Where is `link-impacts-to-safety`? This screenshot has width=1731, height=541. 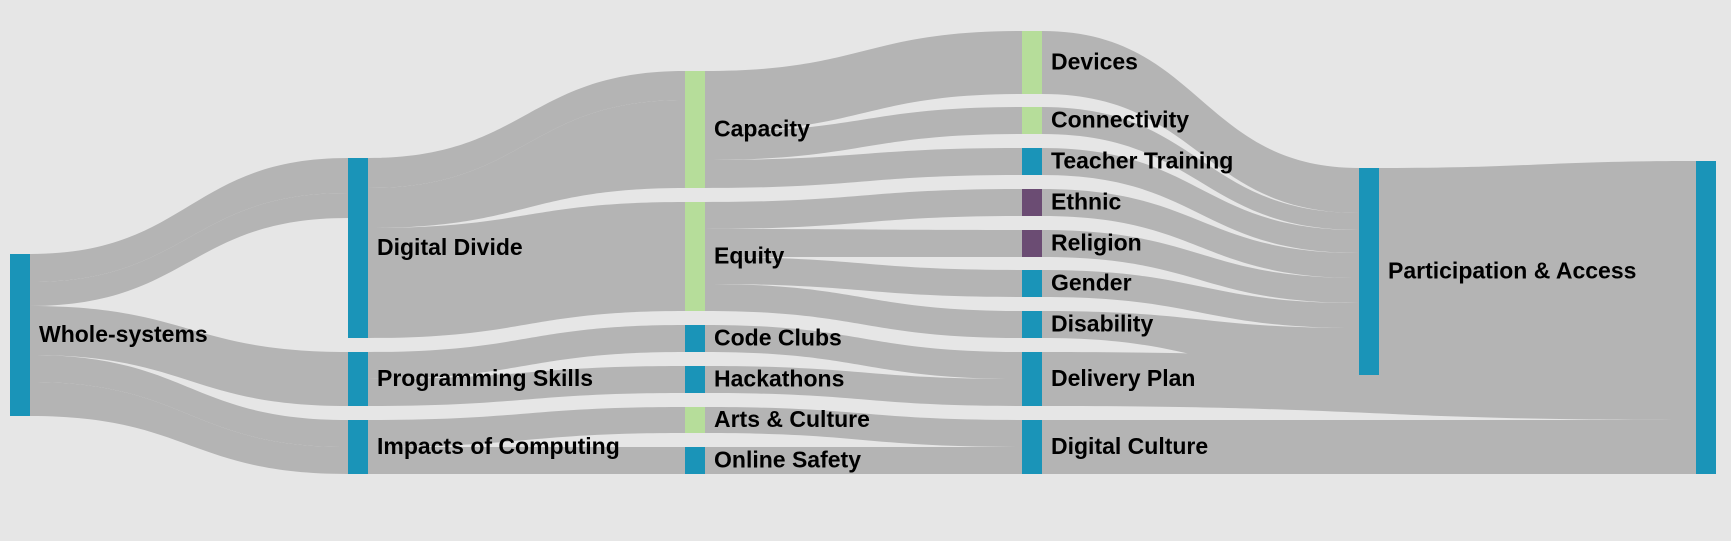
link-impacts-to-safety is located at coordinates (526, 460).